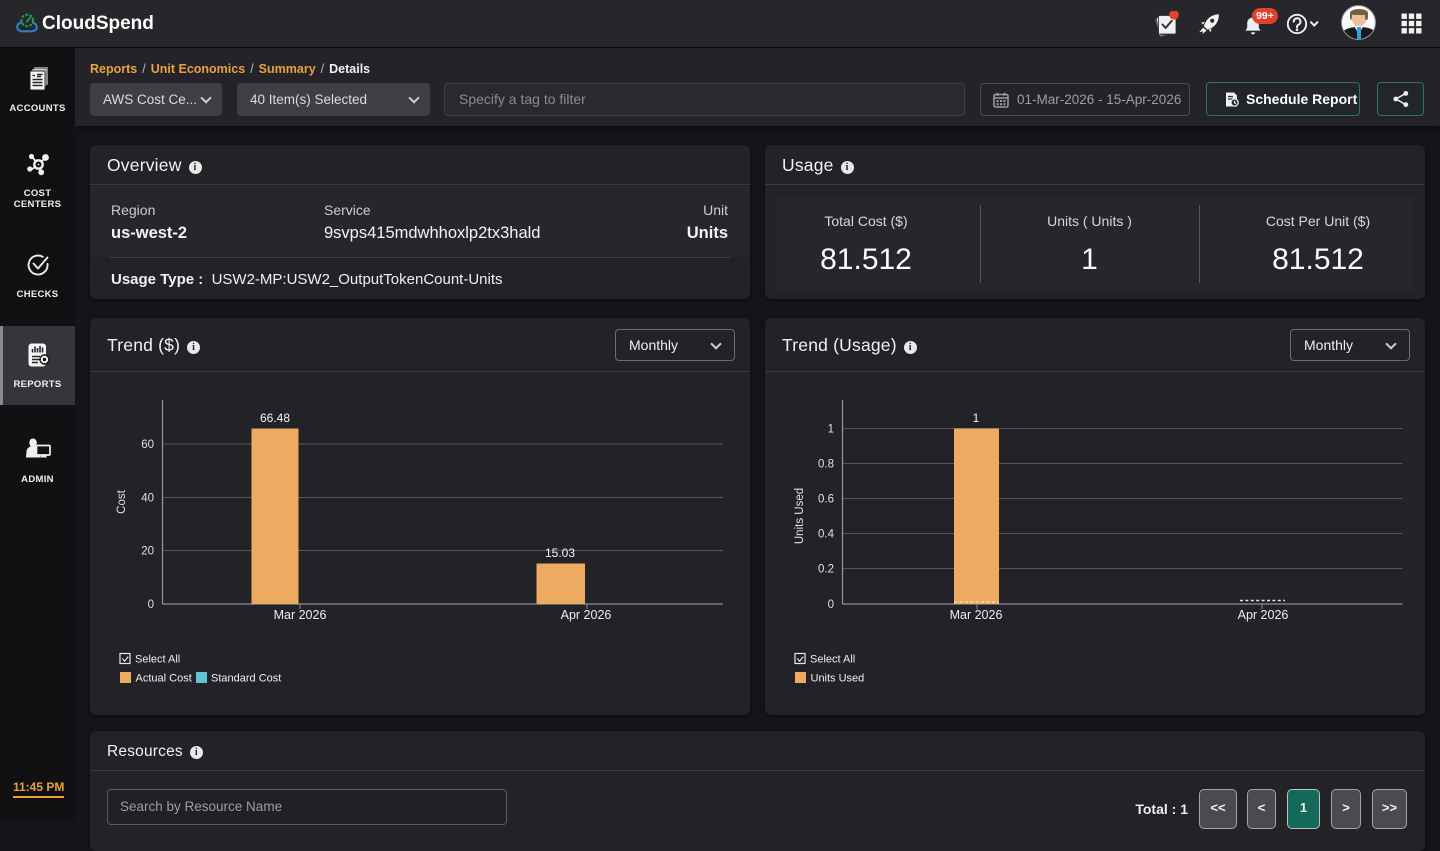 The height and width of the screenshot is (851, 1440). What do you see at coordinates (147, 499) in the screenshot?
I see `svg-text: 40` at bounding box center [147, 499].